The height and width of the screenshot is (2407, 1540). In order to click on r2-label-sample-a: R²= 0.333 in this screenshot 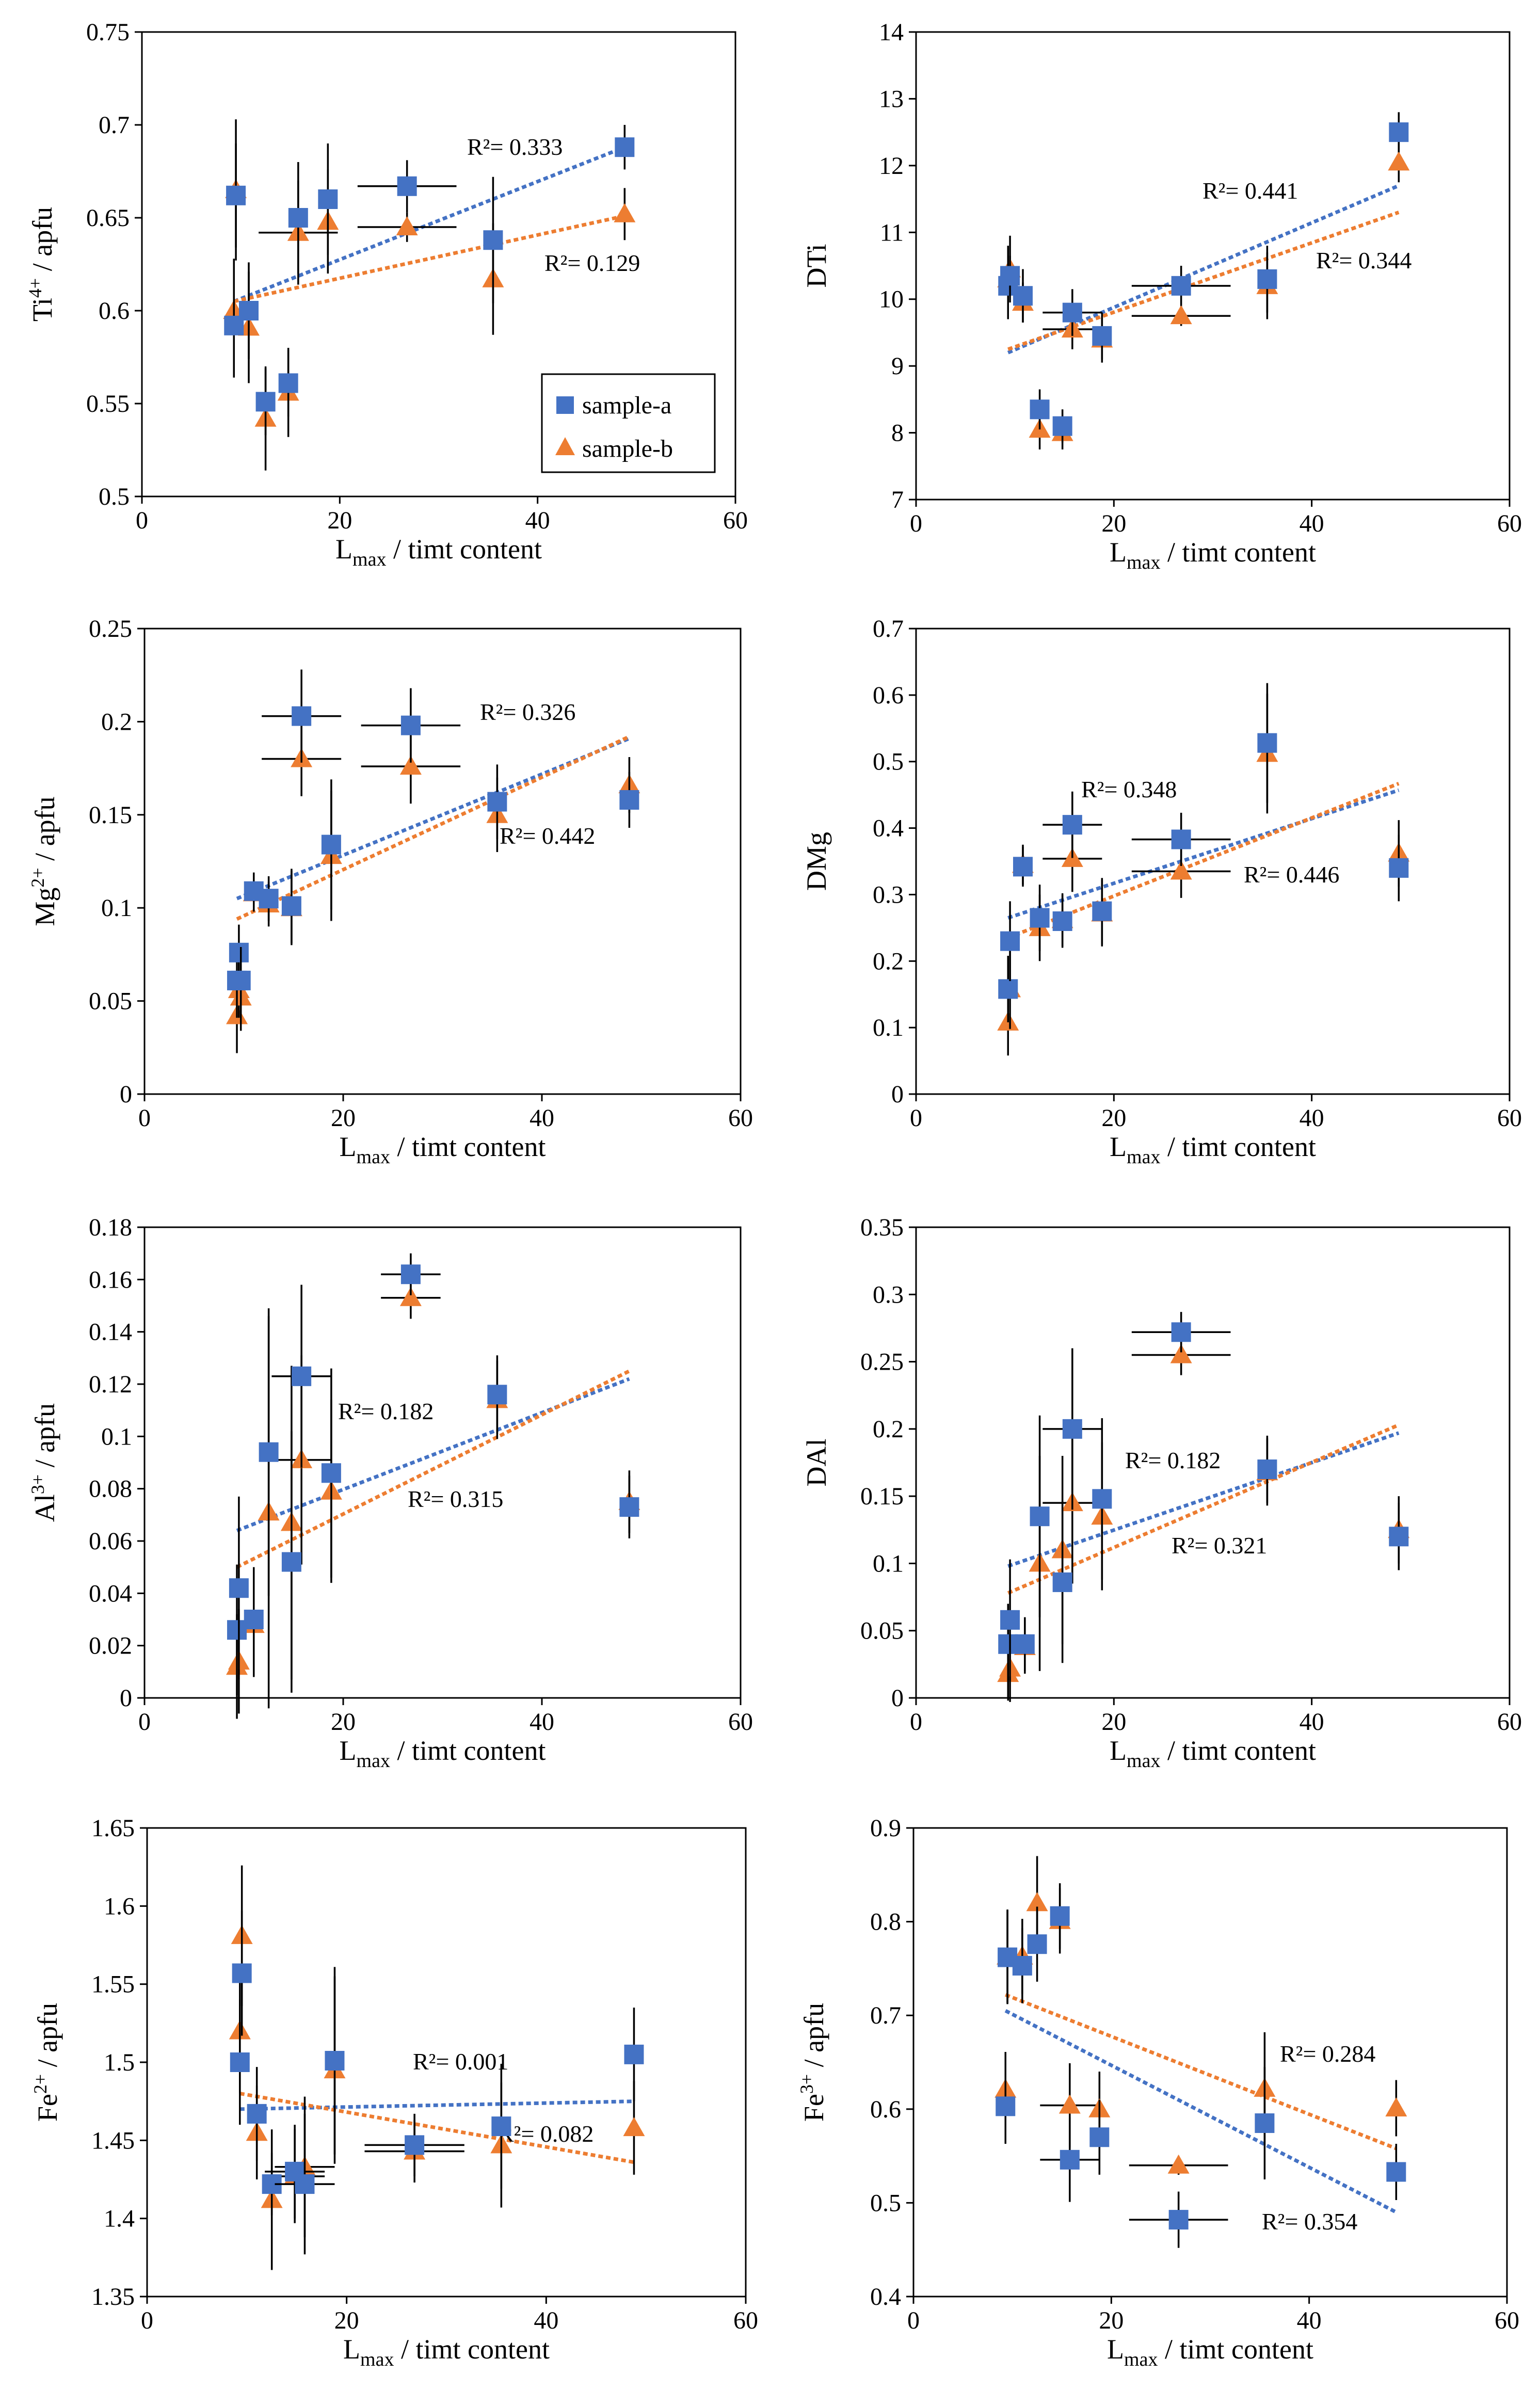, I will do `click(515, 147)`.